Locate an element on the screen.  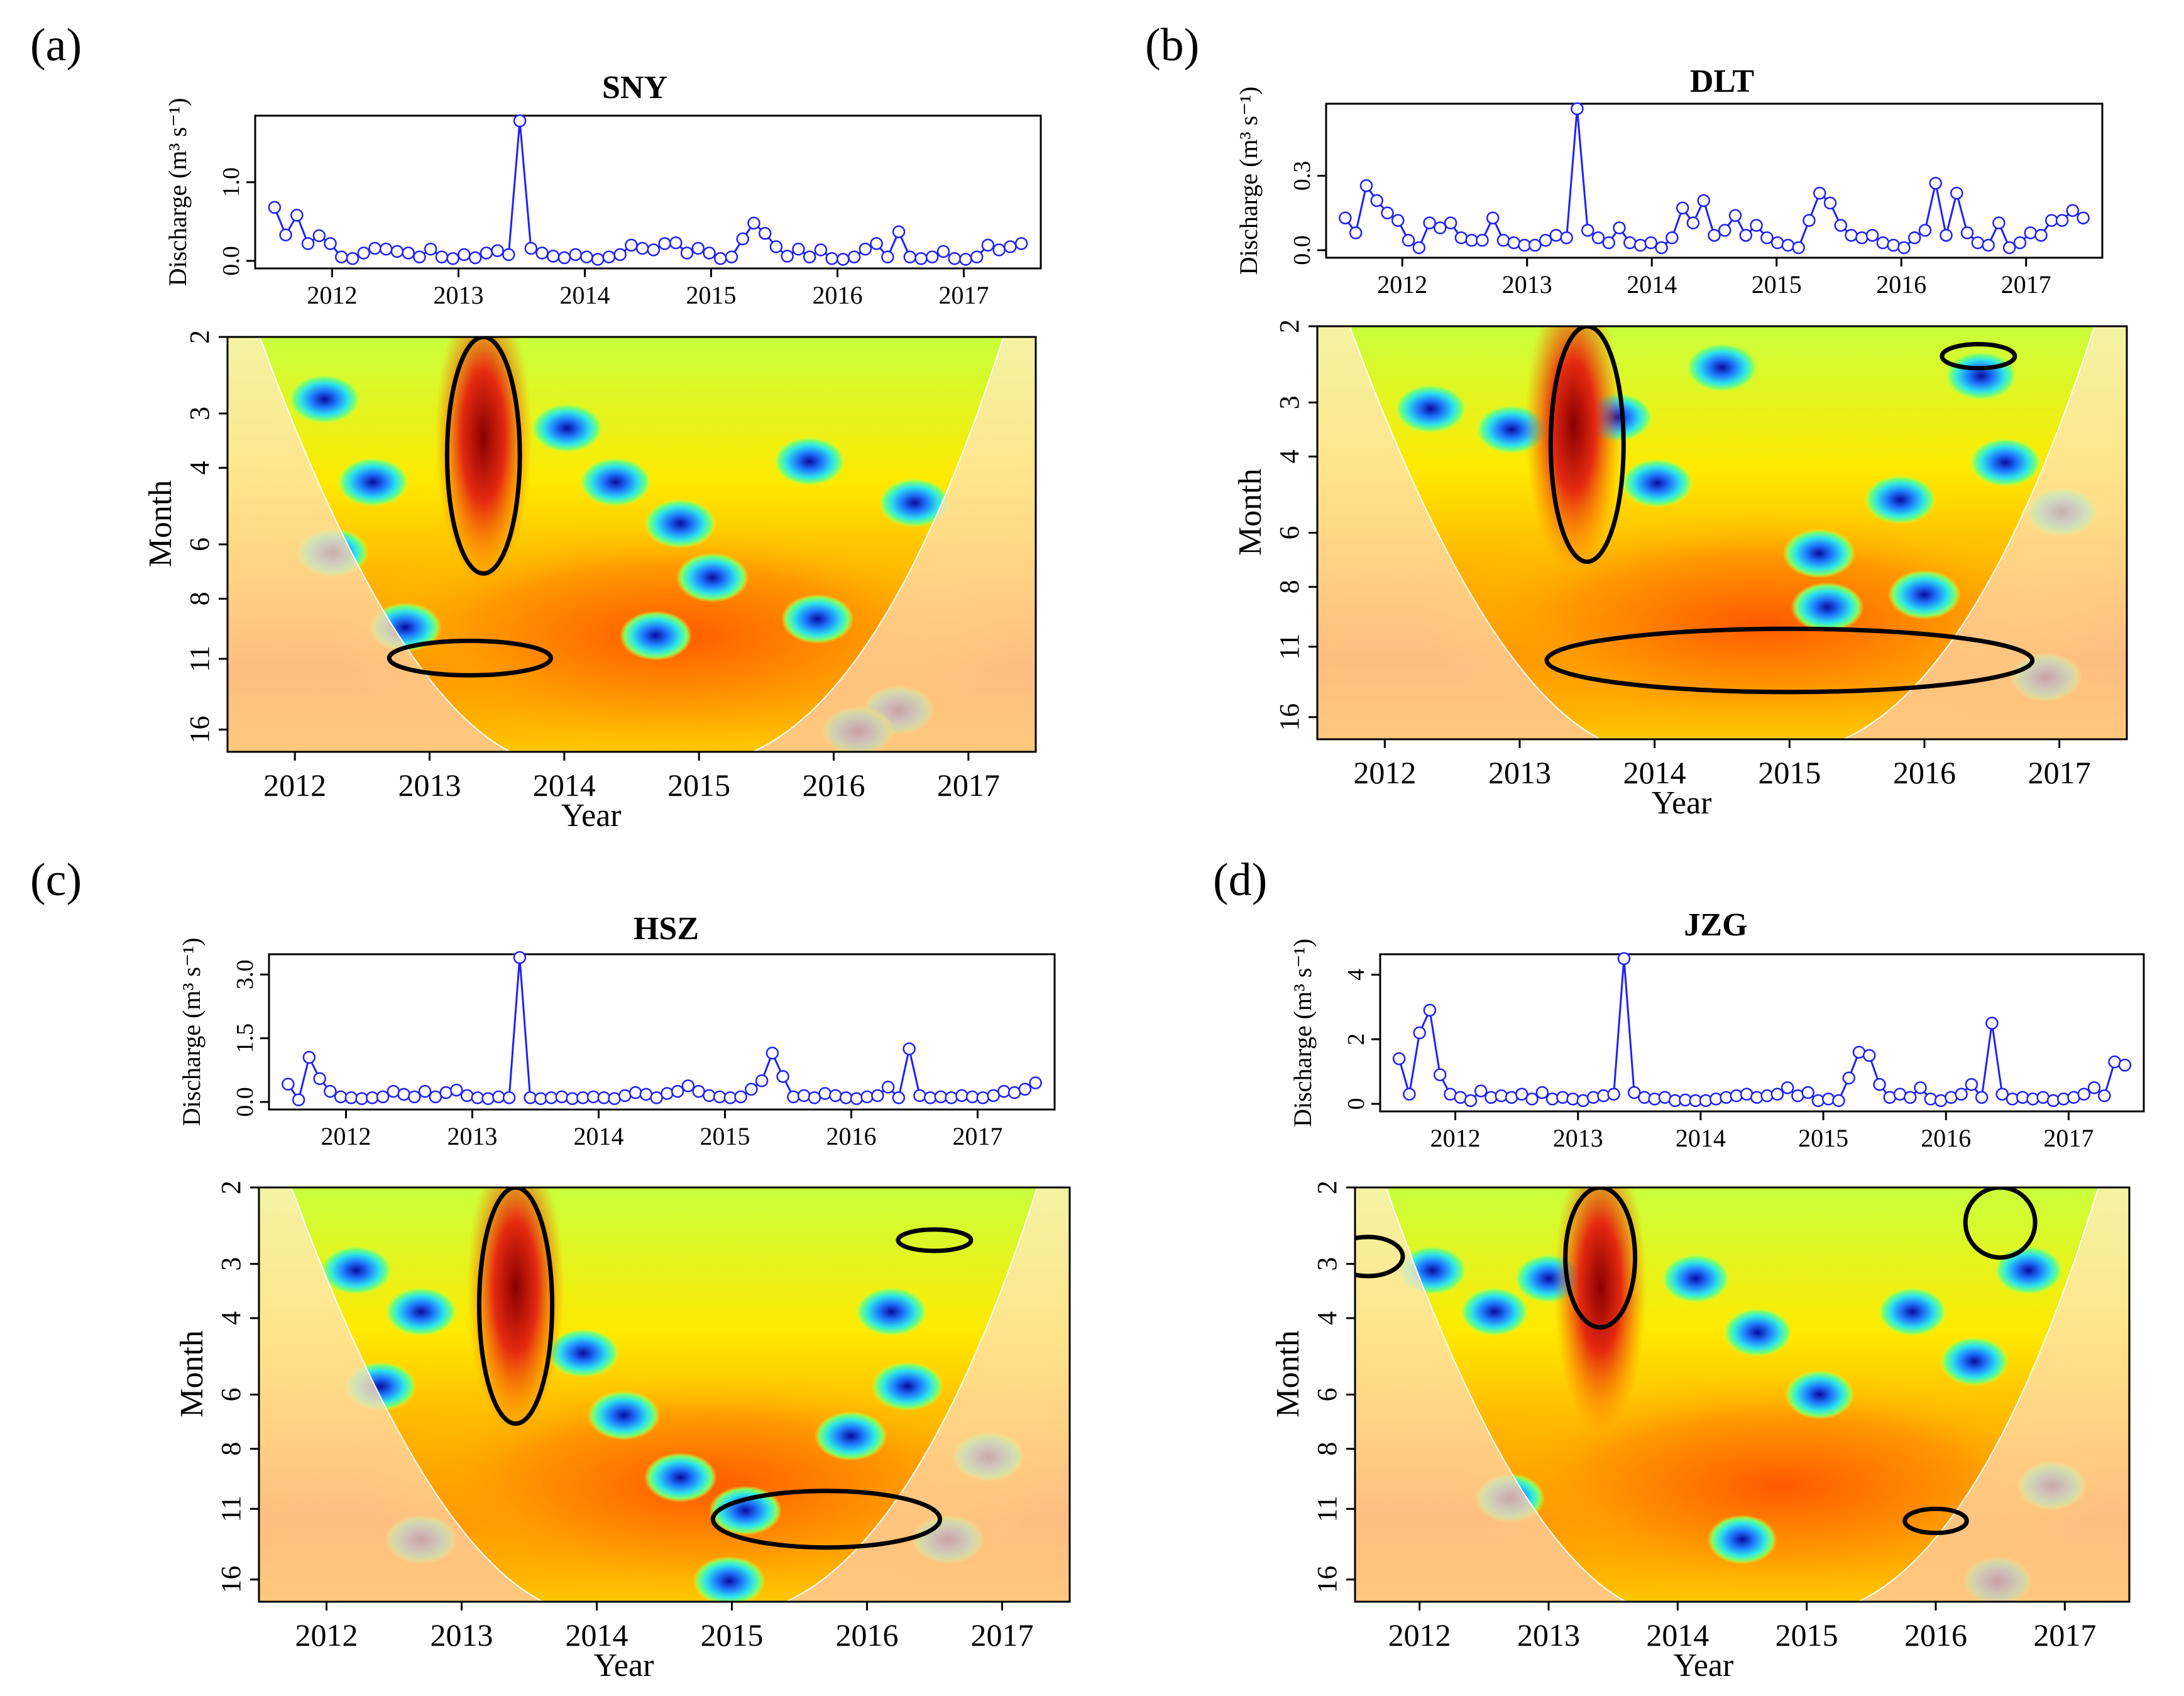
y-tick-label: 3.0 is located at coordinates (245, 975).